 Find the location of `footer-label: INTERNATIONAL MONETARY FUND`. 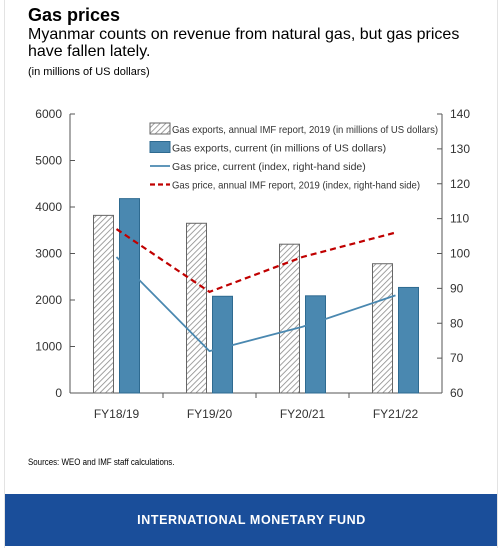

footer-label: INTERNATIONAL MONETARY FUND is located at coordinates (251, 520).